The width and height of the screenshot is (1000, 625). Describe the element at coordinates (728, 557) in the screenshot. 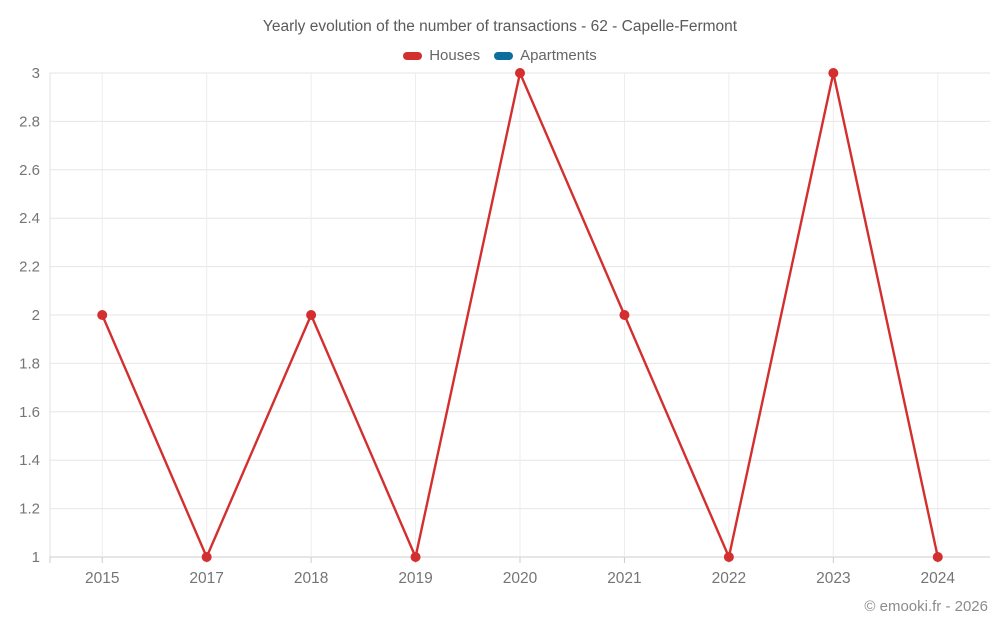

I see `data-point-houses-2022` at that location.